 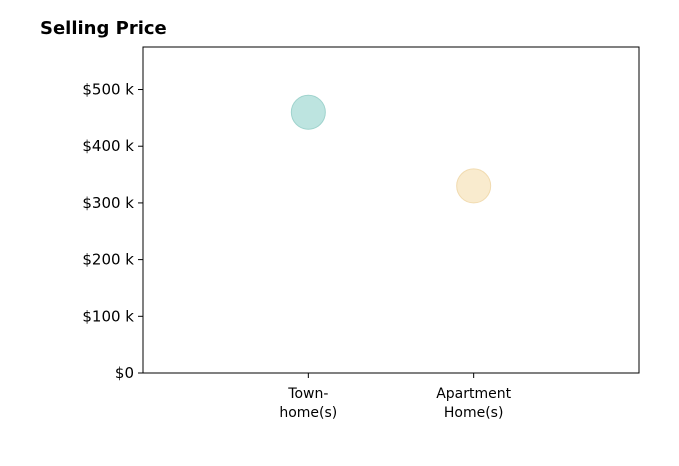 I want to click on y-tick-label: $0, so click(x=124, y=373).